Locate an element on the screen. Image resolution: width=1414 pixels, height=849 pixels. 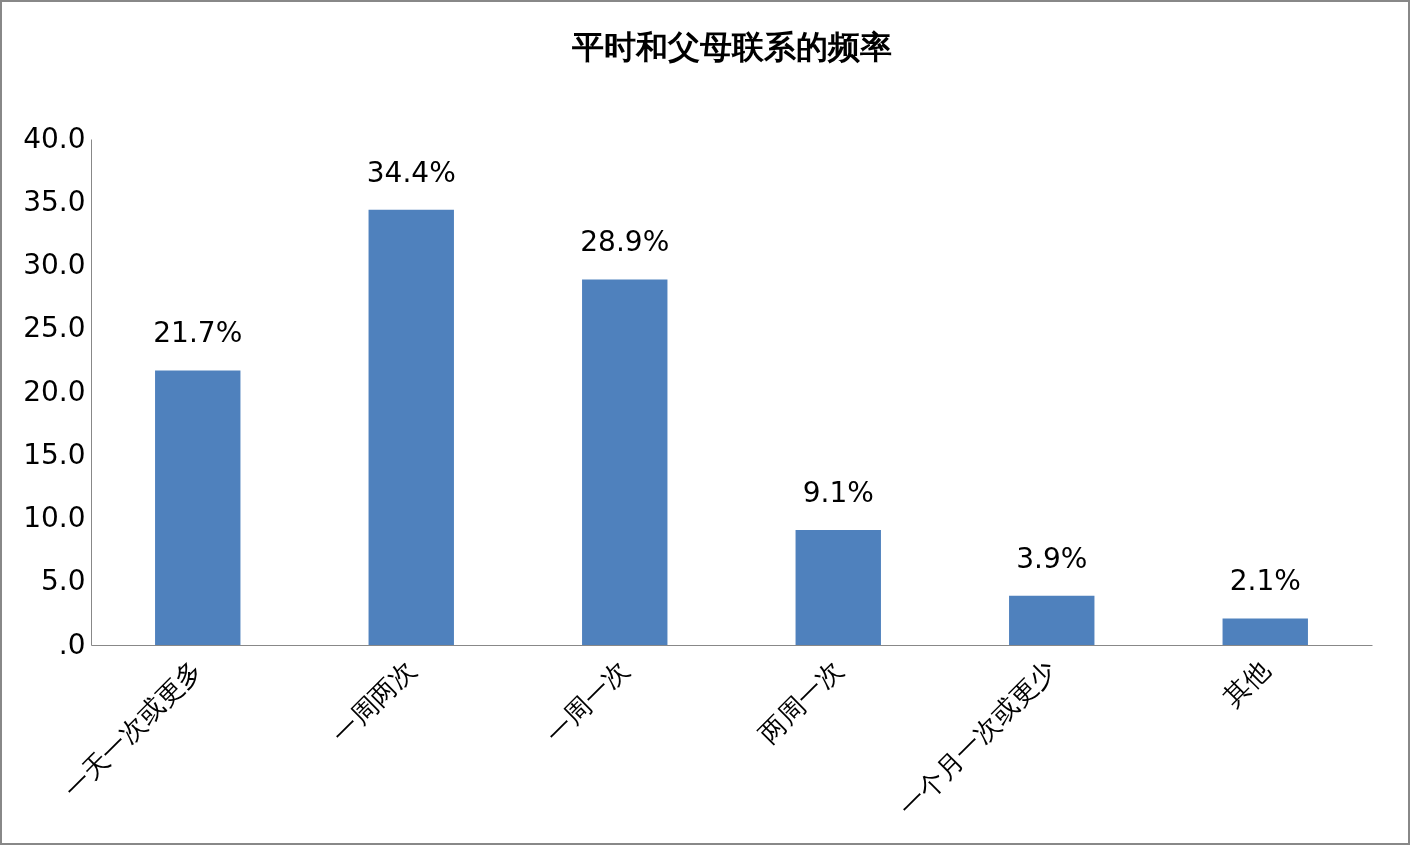
y-tick-label: 40.0 is located at coordinates (54, 138).